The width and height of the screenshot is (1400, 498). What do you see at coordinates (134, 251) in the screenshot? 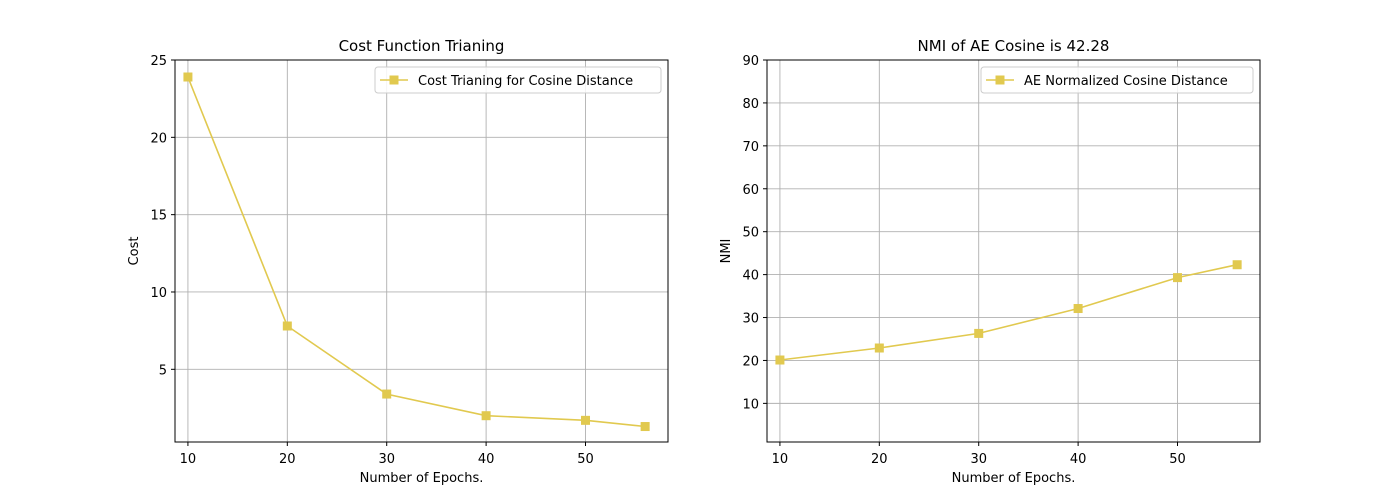
I see `y-axis-label: Cost` at bounding box center [134, 251].